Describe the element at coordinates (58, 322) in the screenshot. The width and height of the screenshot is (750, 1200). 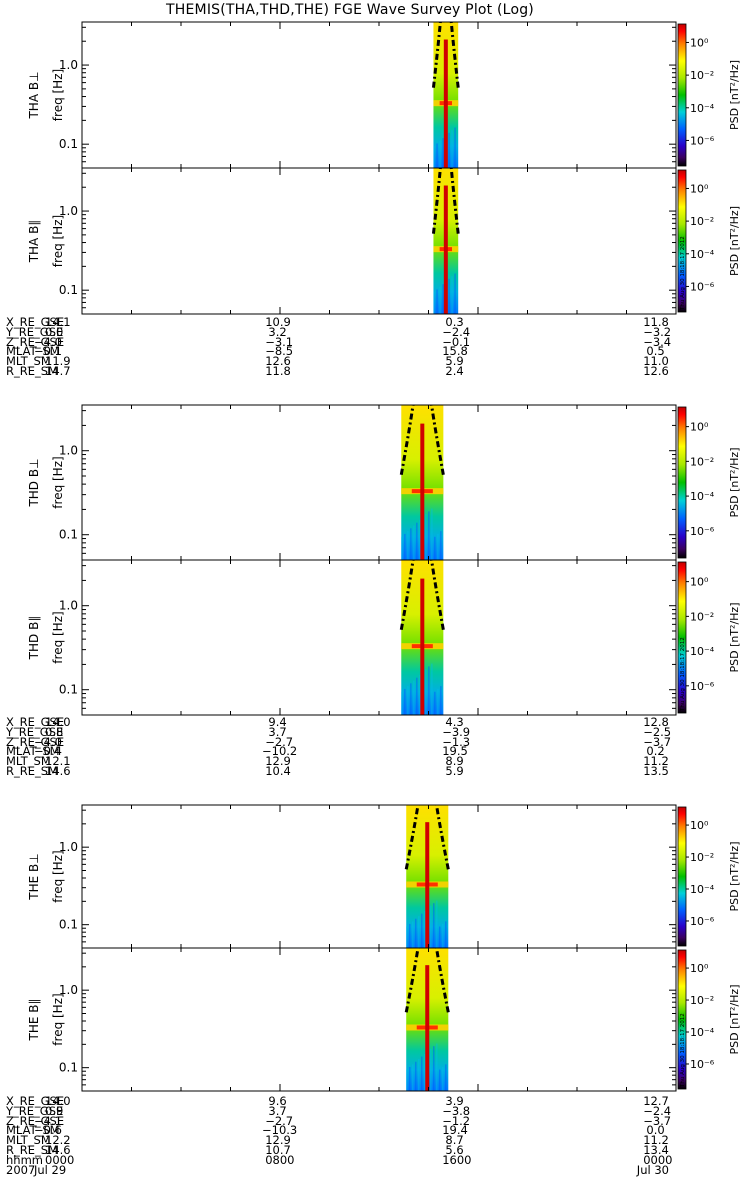
I see `ephemeris-value: 14.1` at that location.